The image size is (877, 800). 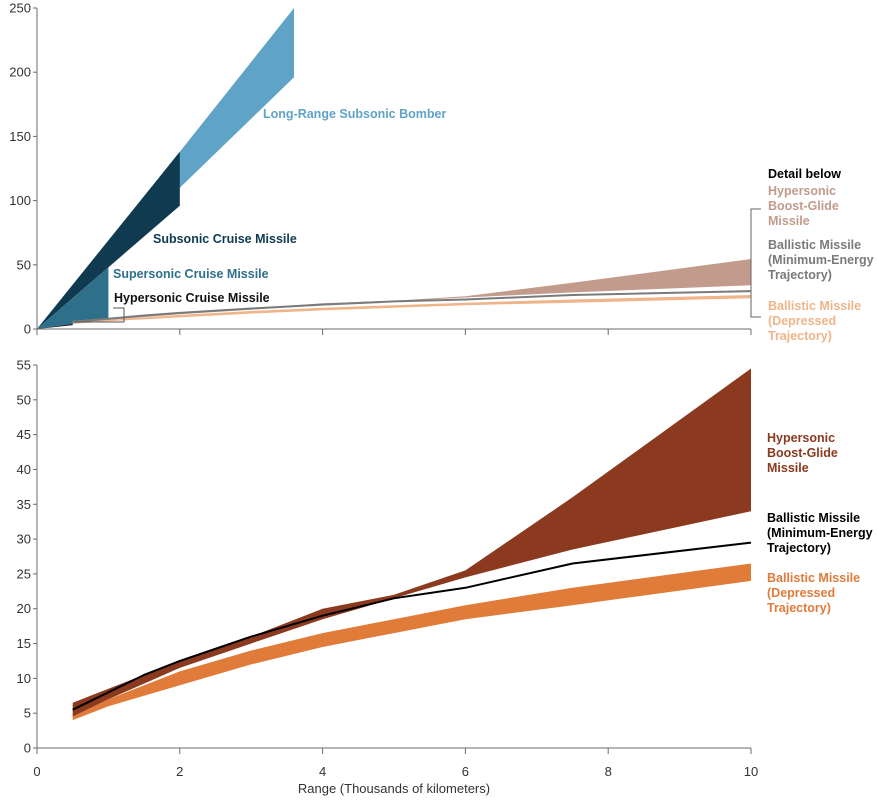 What do you see at coordinates (394, 788) in the screenshot?
I see `x-axis-label: Range (Thousands of kilometers)` at bounding box center [394, 788].